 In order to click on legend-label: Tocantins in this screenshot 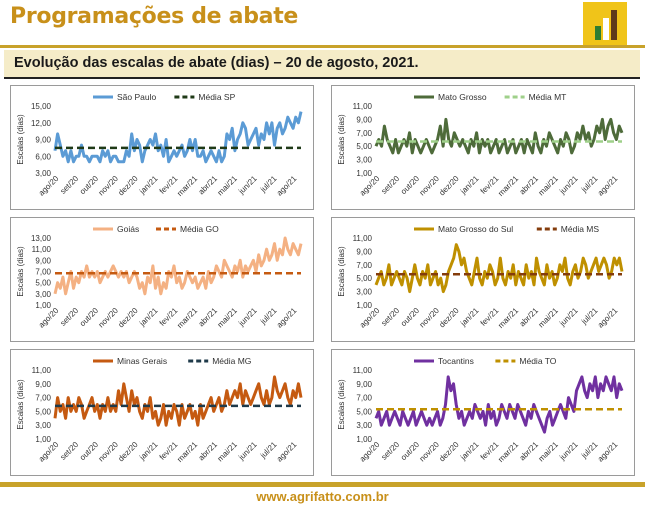, I will do `click(456, 361)`.